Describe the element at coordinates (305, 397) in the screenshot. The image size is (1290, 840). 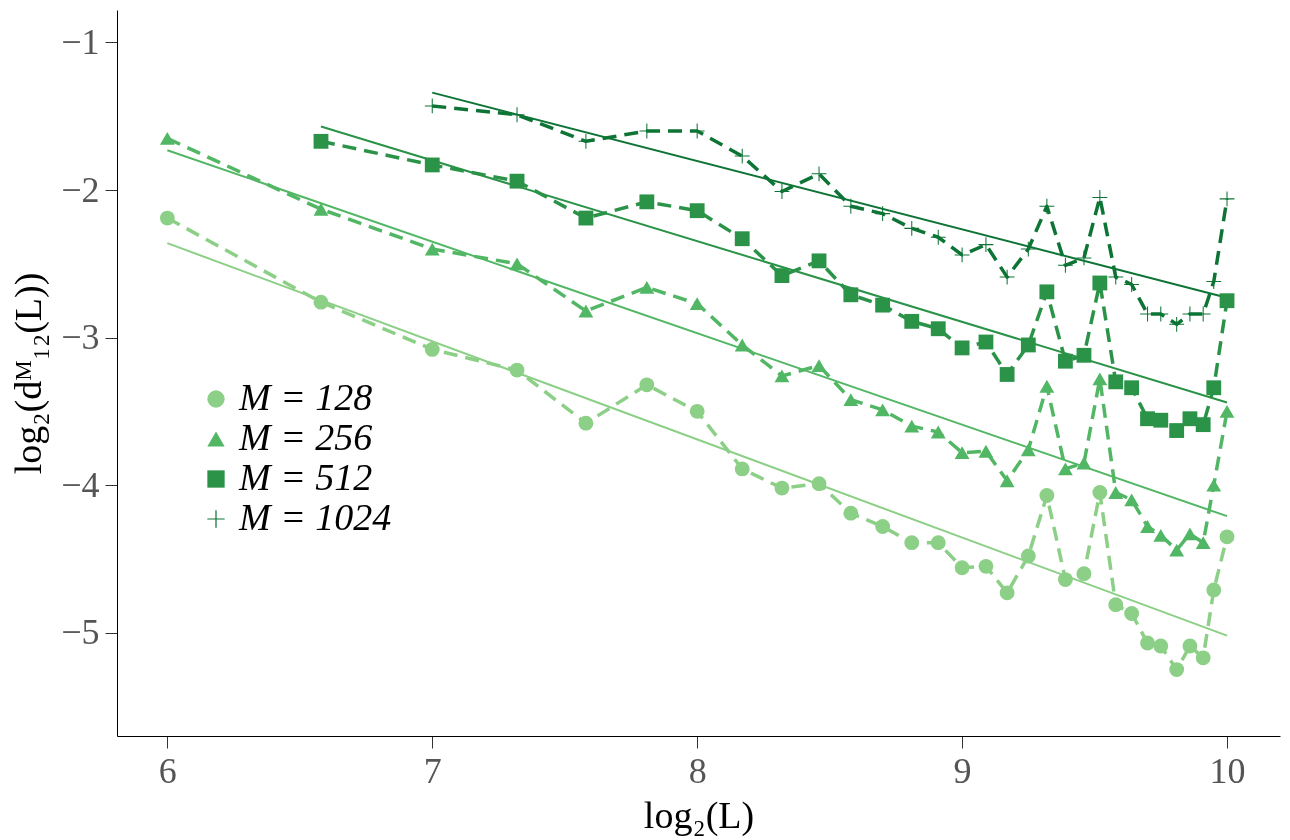
I see `legend-label: M = 128` at that location.